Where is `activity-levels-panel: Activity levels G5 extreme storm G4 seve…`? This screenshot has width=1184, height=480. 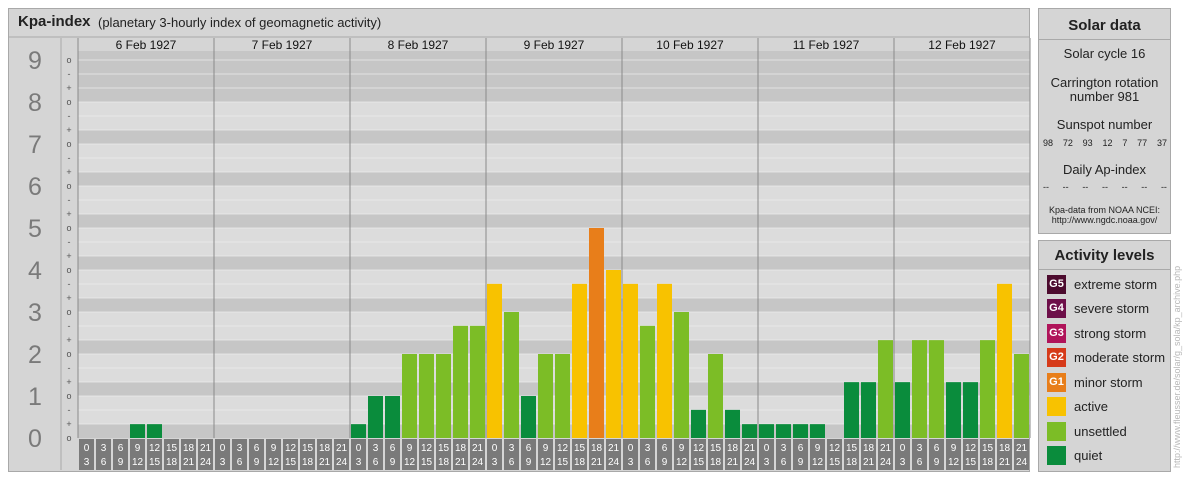 activity-levels-panel: Activity levels G5 extreme storm G4 seve… is located at coordinates (1104, 356).